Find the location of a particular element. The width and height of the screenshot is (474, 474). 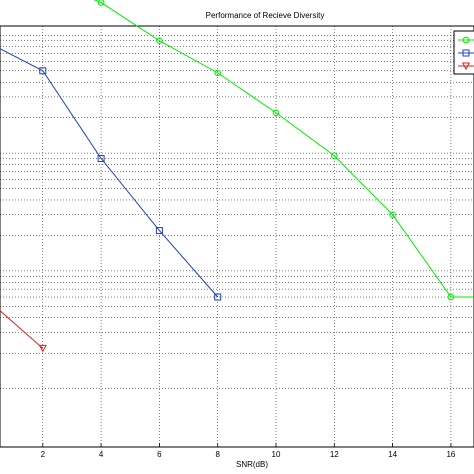

chart-title: Performance of Recieve Diversity is located at coordinates (265, 15).